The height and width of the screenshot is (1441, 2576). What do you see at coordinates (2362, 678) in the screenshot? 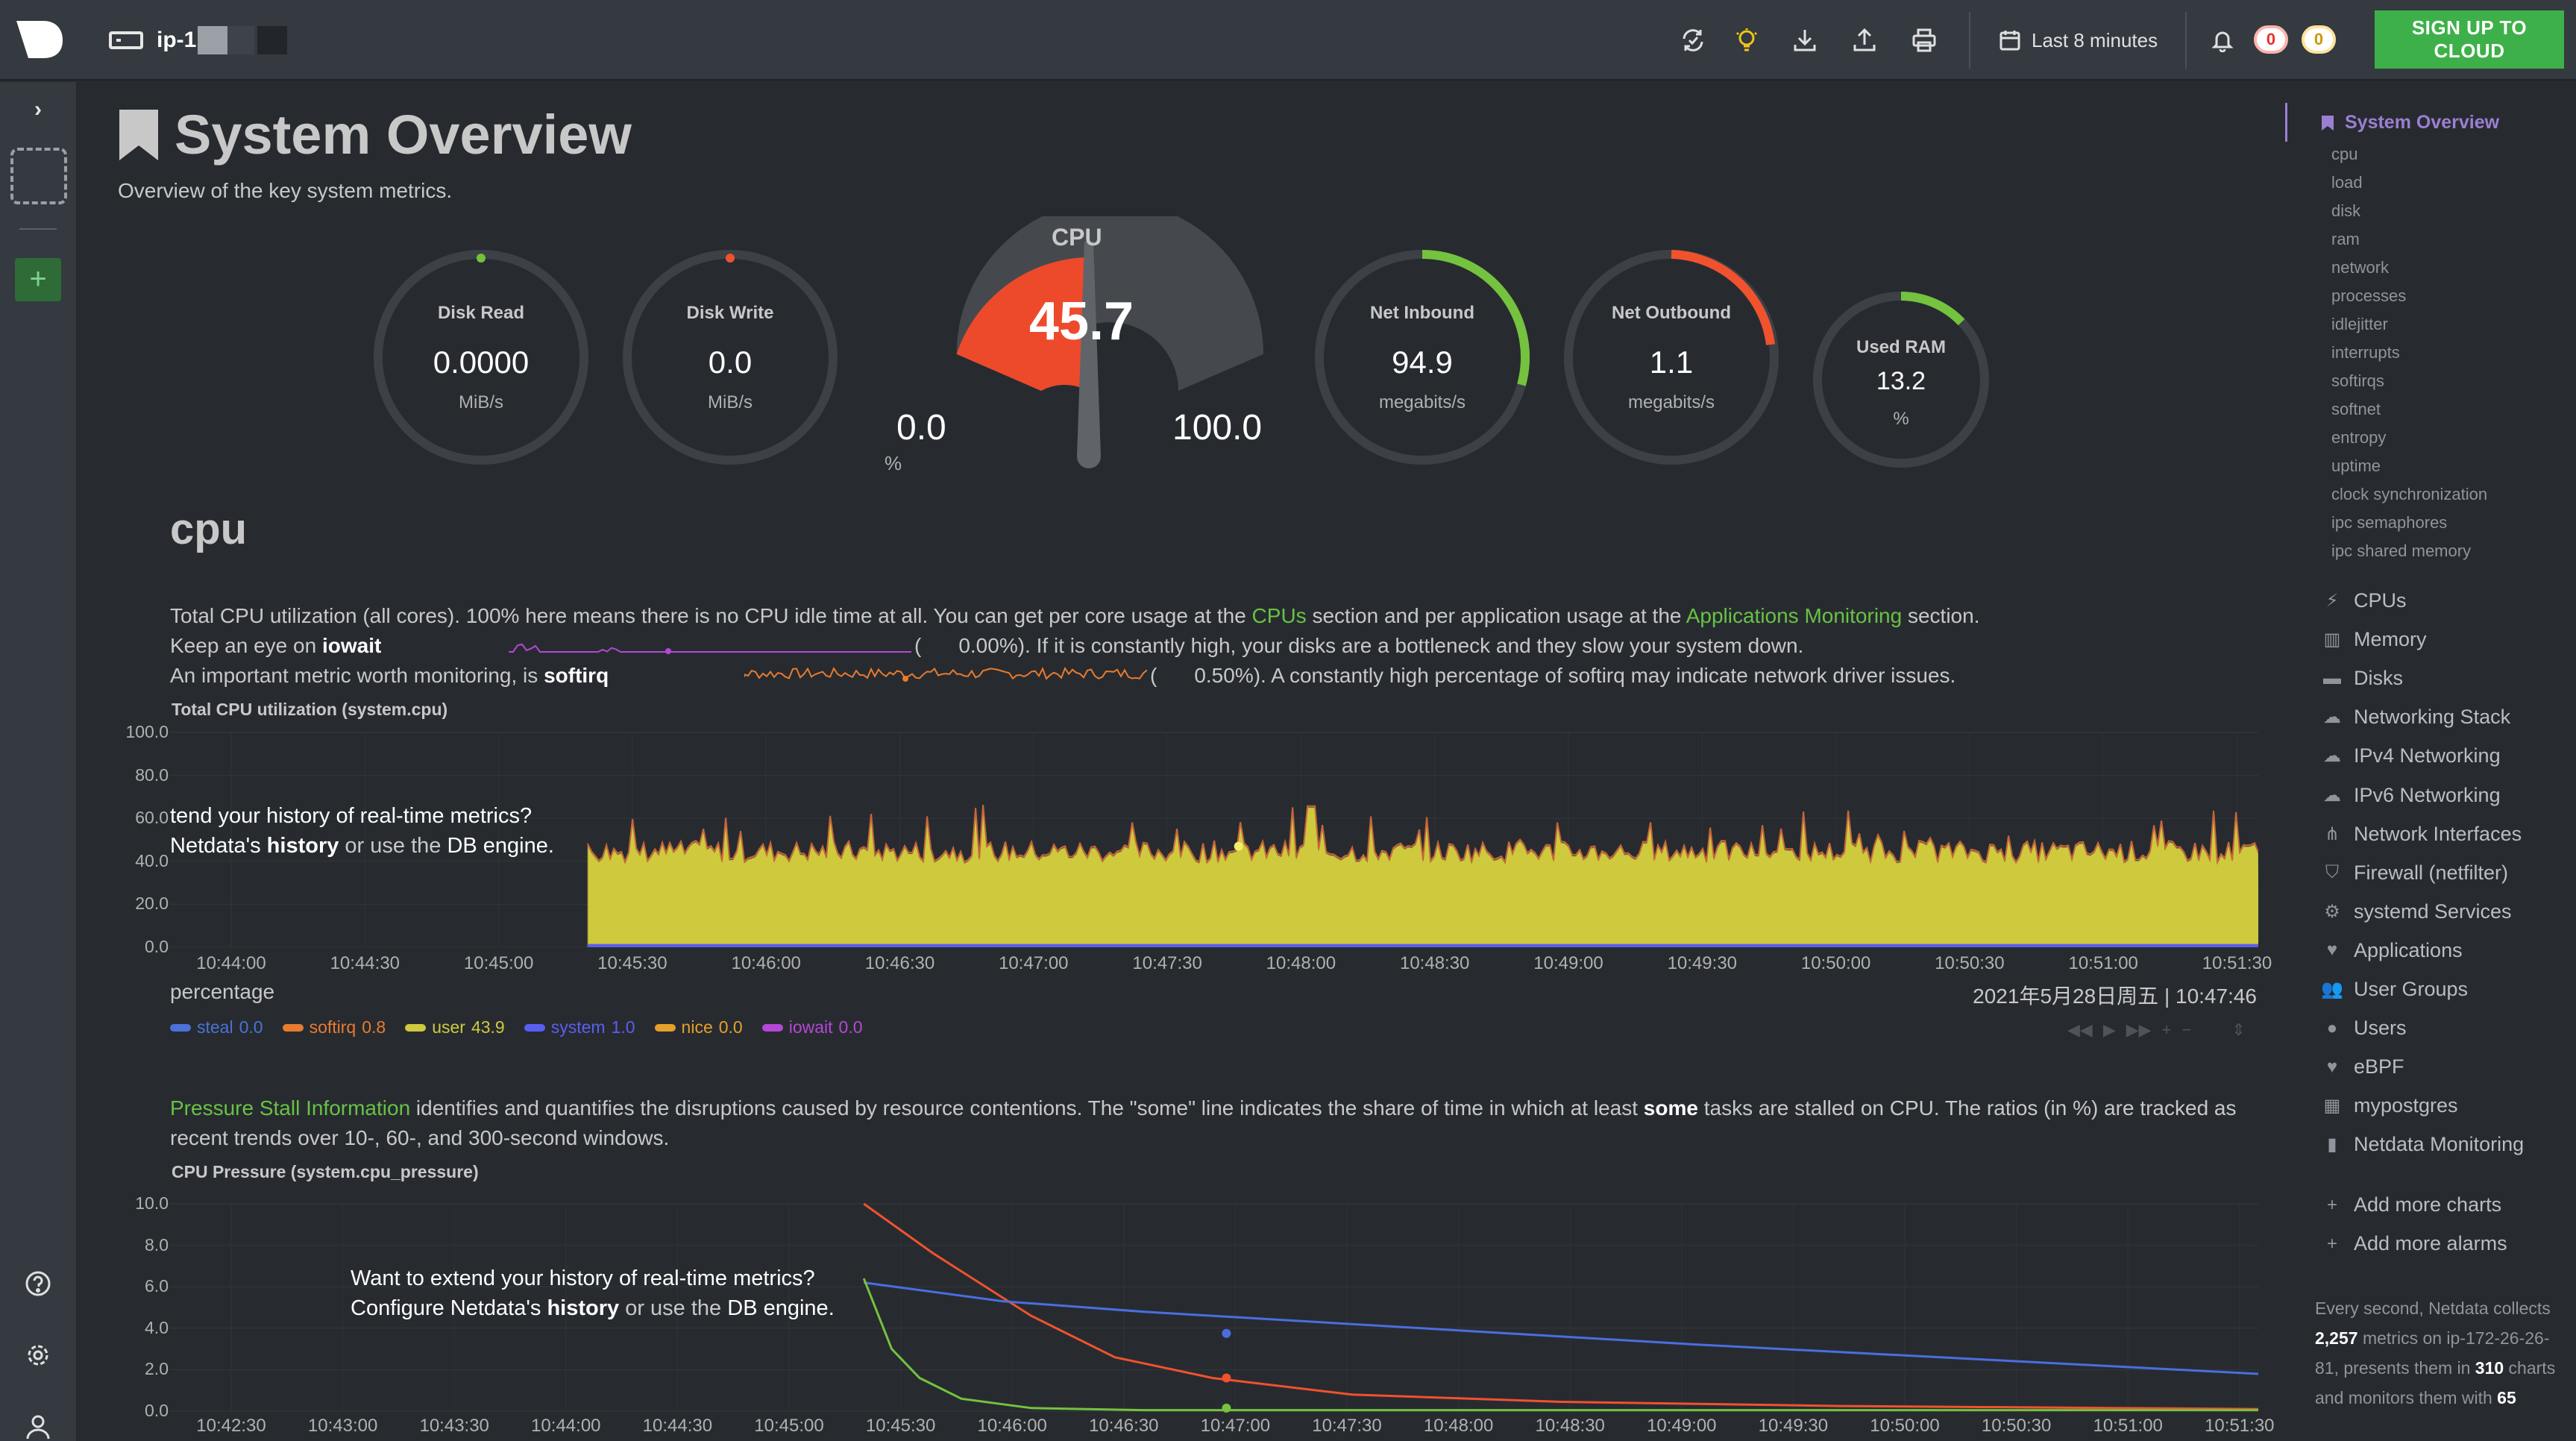
I see `nav-item-disks: ▬ Disks` at bounding box center [2362, 678].